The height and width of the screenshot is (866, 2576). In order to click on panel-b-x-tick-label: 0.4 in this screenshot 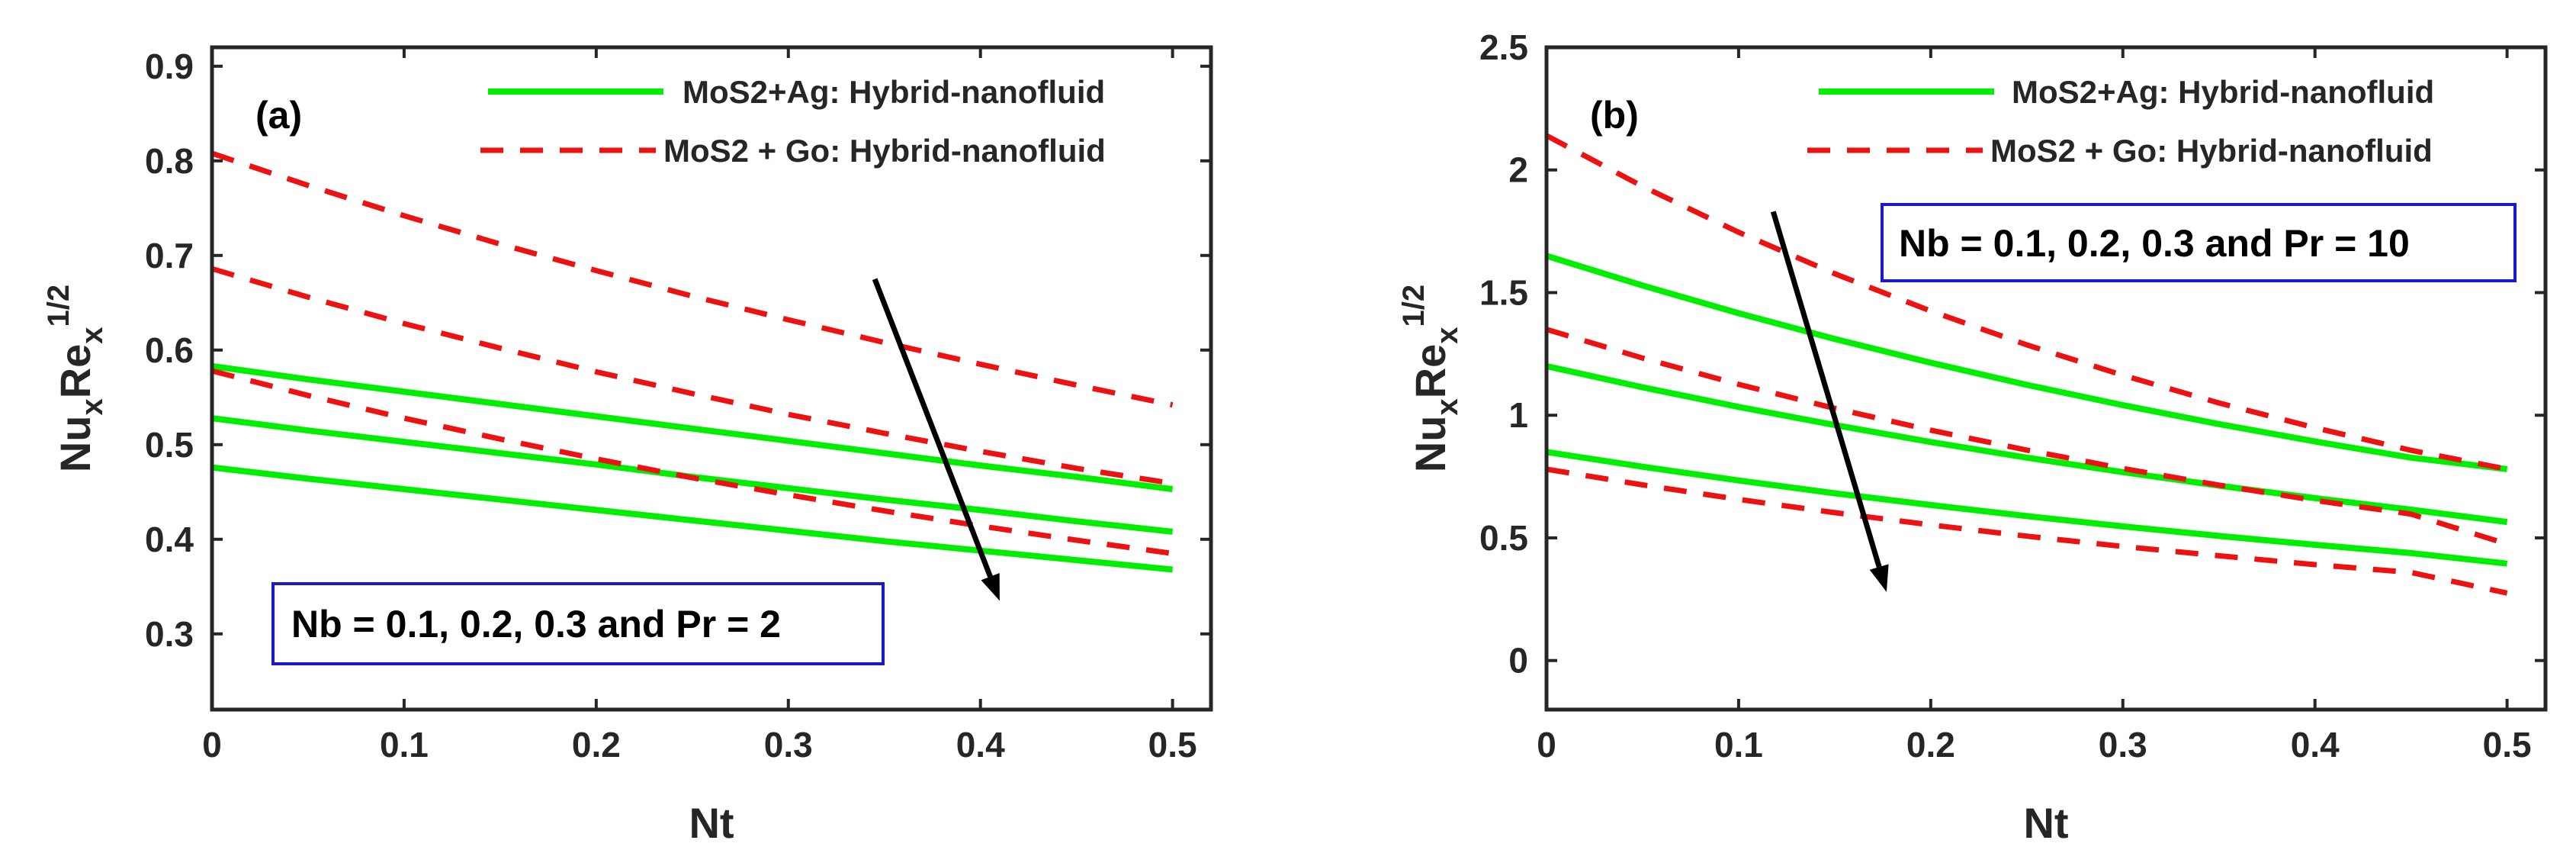, I will do `click(2315, 745)`.